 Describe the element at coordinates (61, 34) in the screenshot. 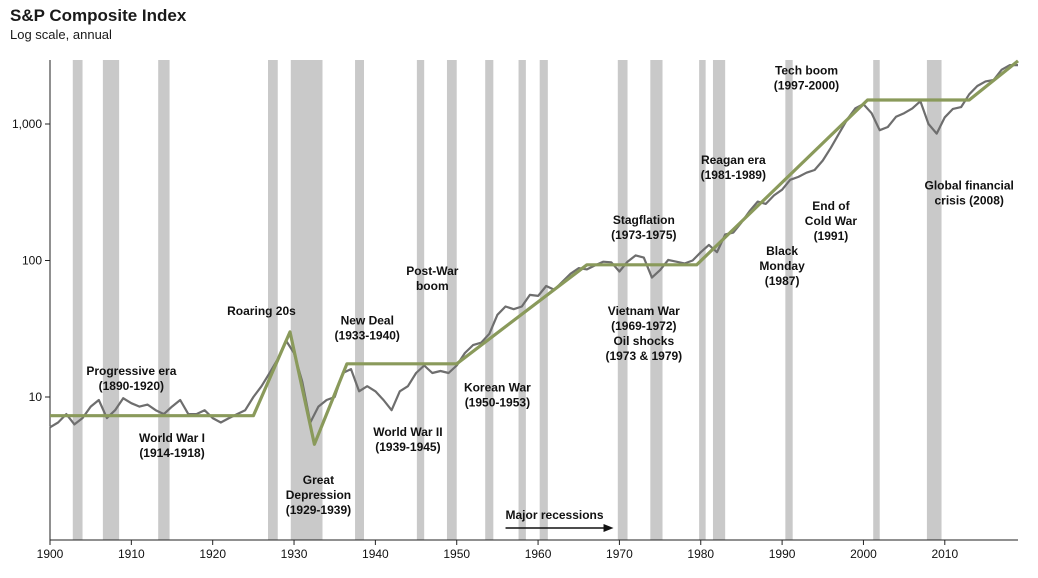

I see `chart-subtitle: Log scale, annual` at that location.